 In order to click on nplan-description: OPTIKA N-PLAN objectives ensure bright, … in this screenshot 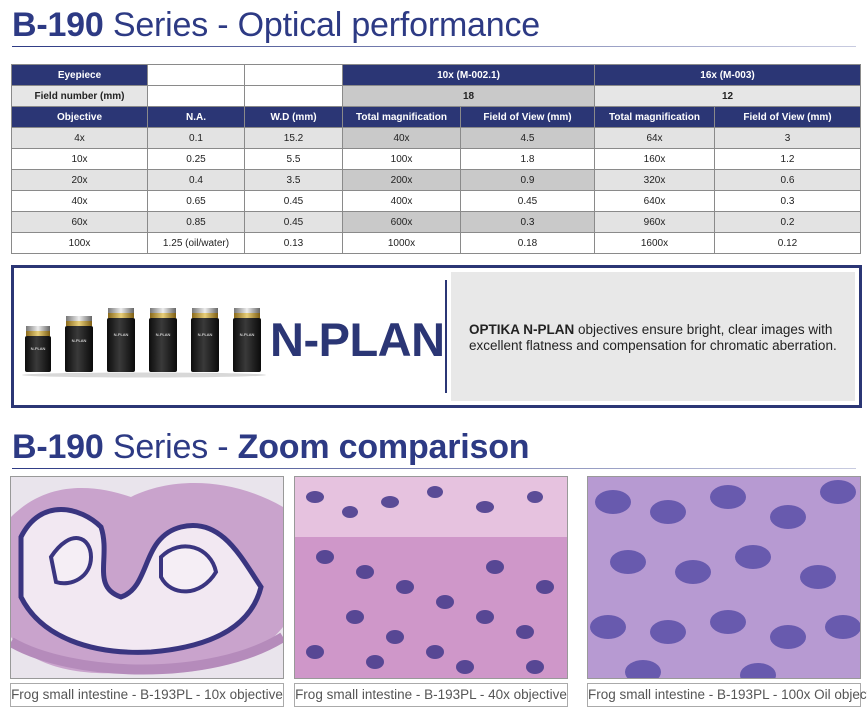, I will do `click(659, 338)`.